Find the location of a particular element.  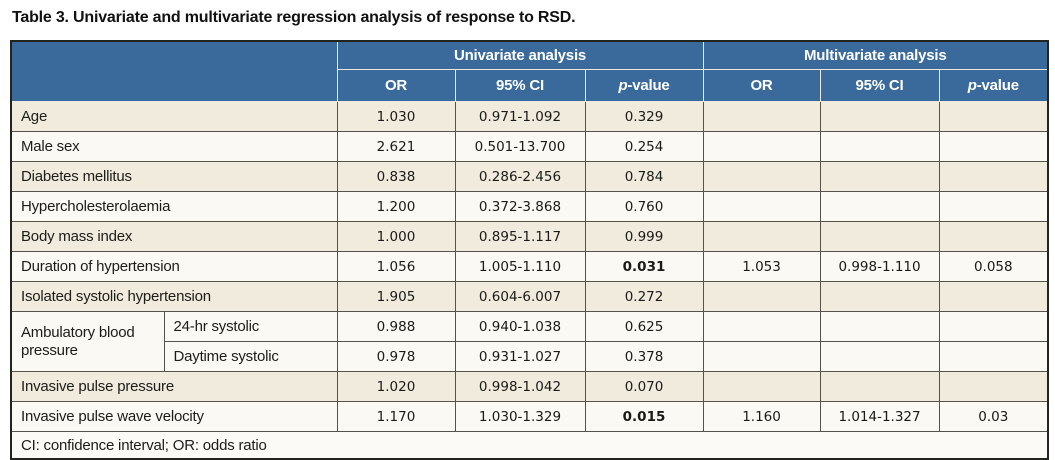

p-italic: p is located at coordinates (623, 85).